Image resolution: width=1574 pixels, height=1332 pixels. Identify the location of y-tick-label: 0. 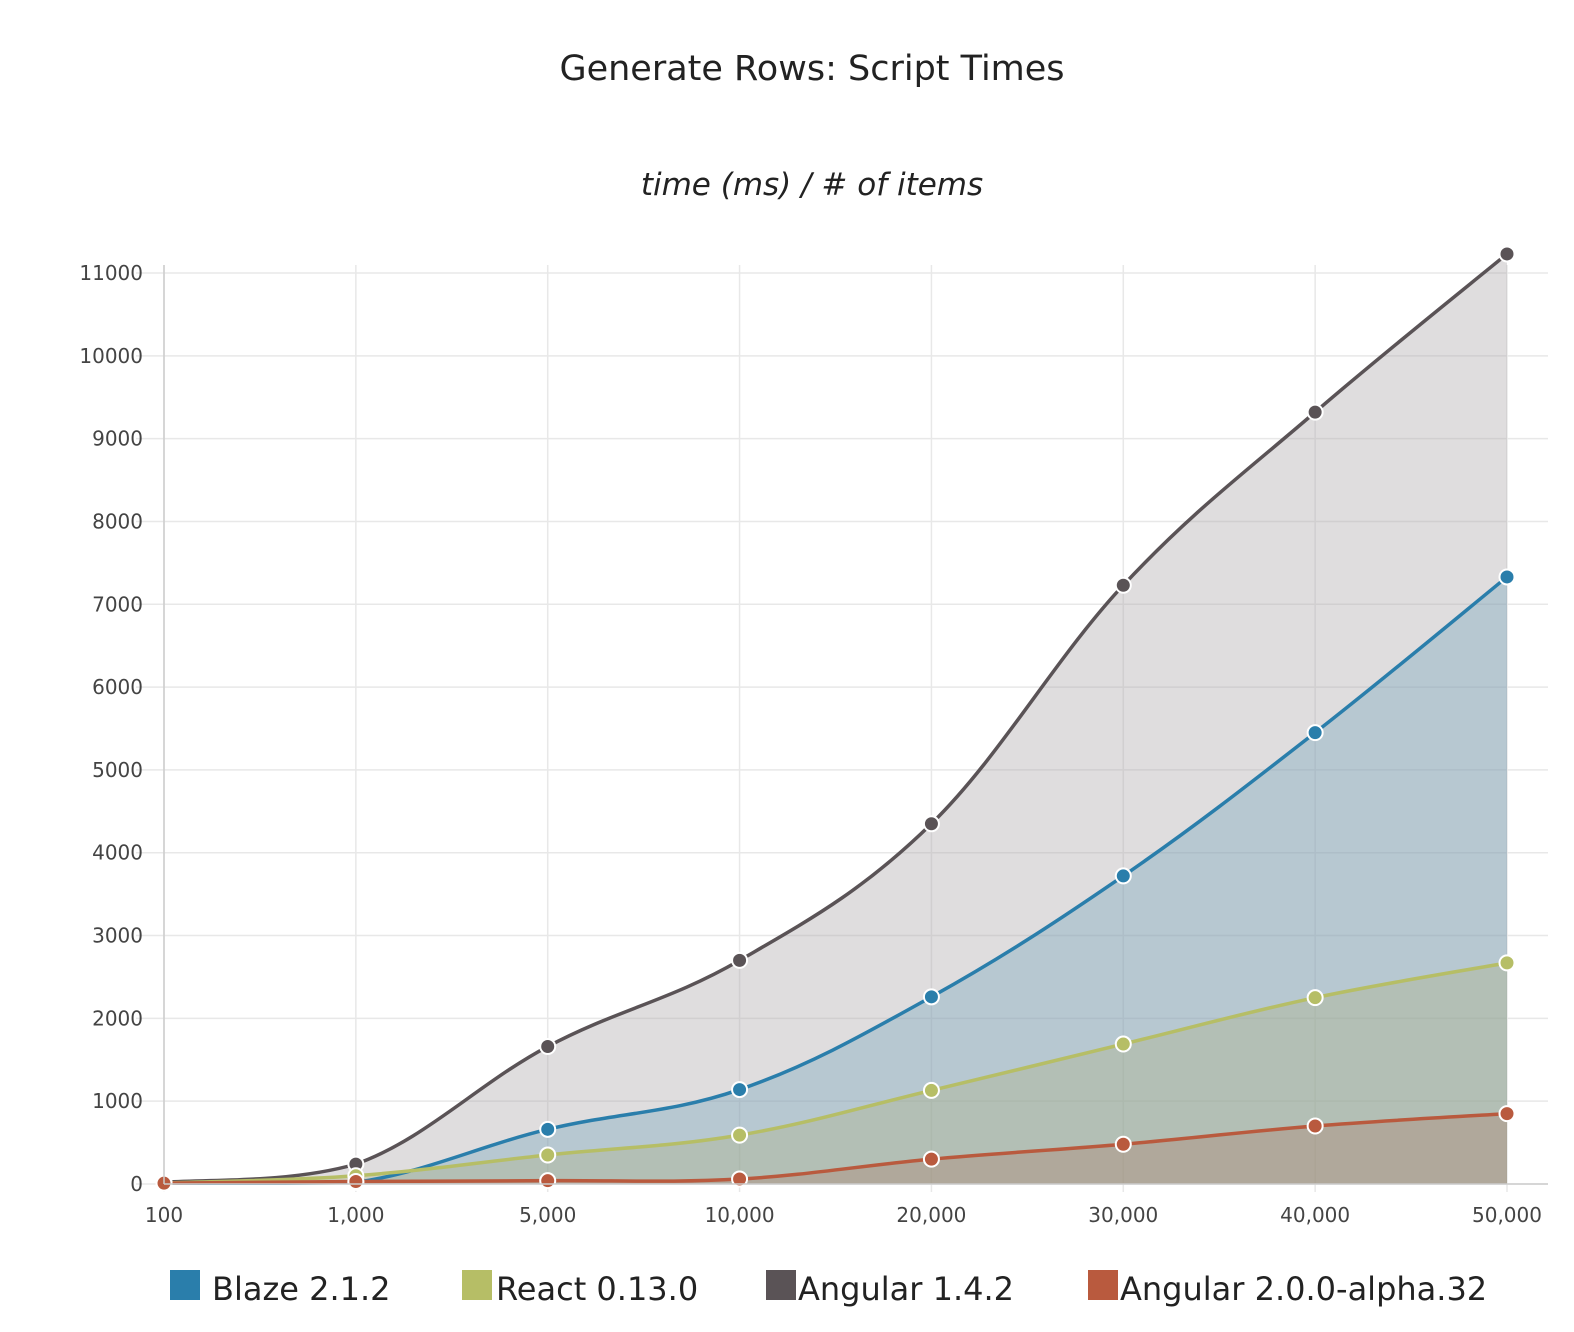
(136, 1184).